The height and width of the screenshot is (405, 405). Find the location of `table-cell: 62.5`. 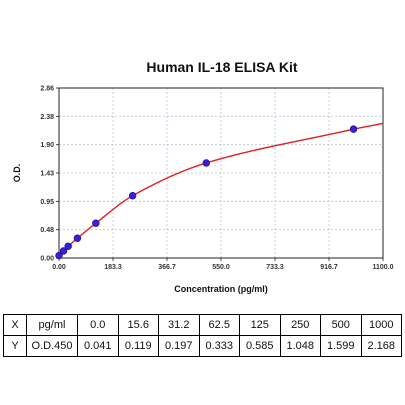

table-cell: 62.5 is located at coordinates (219, 325).